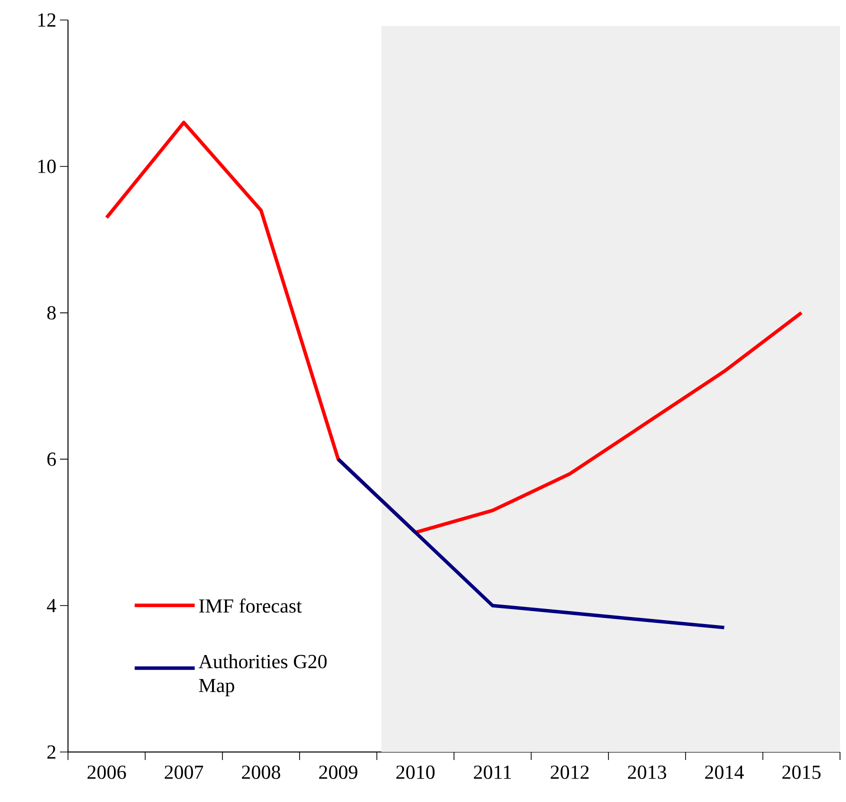 The height and width of the screenshot is (802, 846). I want to click on y-tick-label: 8, so click(51, 313).